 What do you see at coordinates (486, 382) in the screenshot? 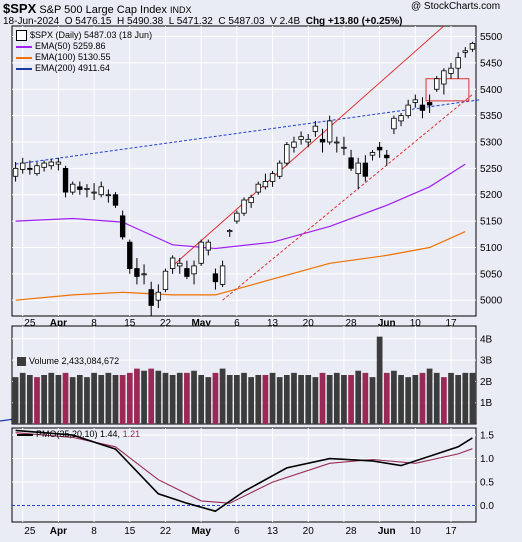
I see `volume-panel-tick-label: 2B` at bounding box center [486, 382].